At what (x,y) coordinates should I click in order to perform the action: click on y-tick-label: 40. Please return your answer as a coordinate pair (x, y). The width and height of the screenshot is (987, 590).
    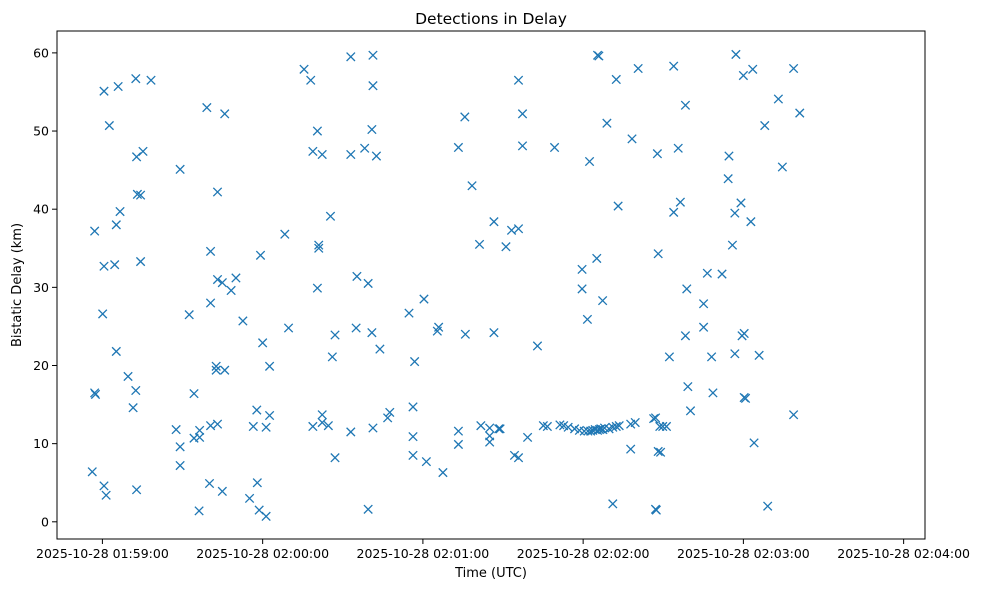
    Looking at the image, I should click on (41, 209).